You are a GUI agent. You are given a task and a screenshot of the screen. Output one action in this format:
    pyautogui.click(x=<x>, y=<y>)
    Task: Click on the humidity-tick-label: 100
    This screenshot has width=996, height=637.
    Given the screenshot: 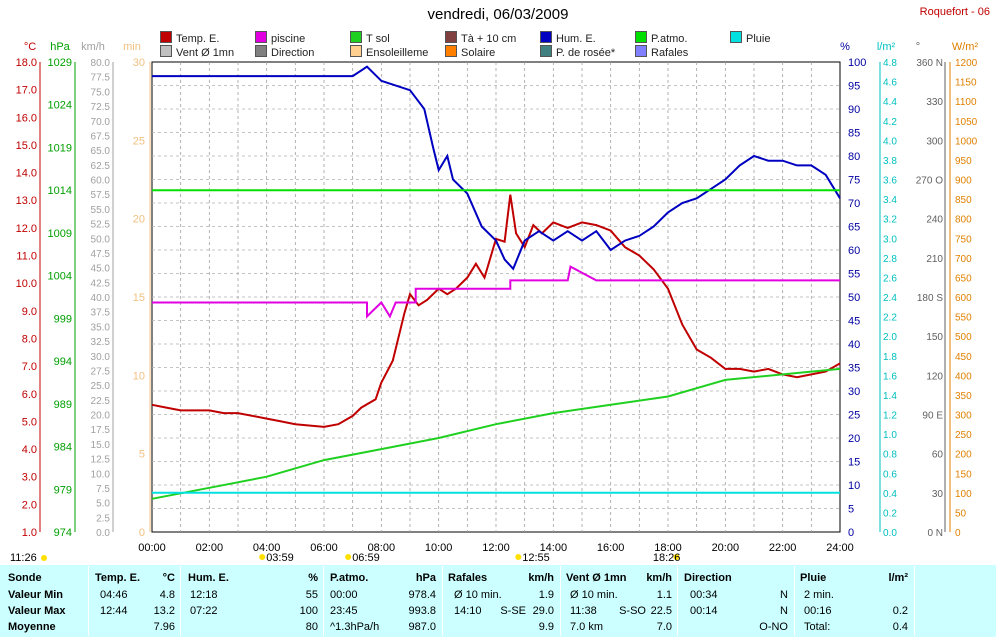 What is the action you would take?
    pyautogui.click(x=857, y=63)
    